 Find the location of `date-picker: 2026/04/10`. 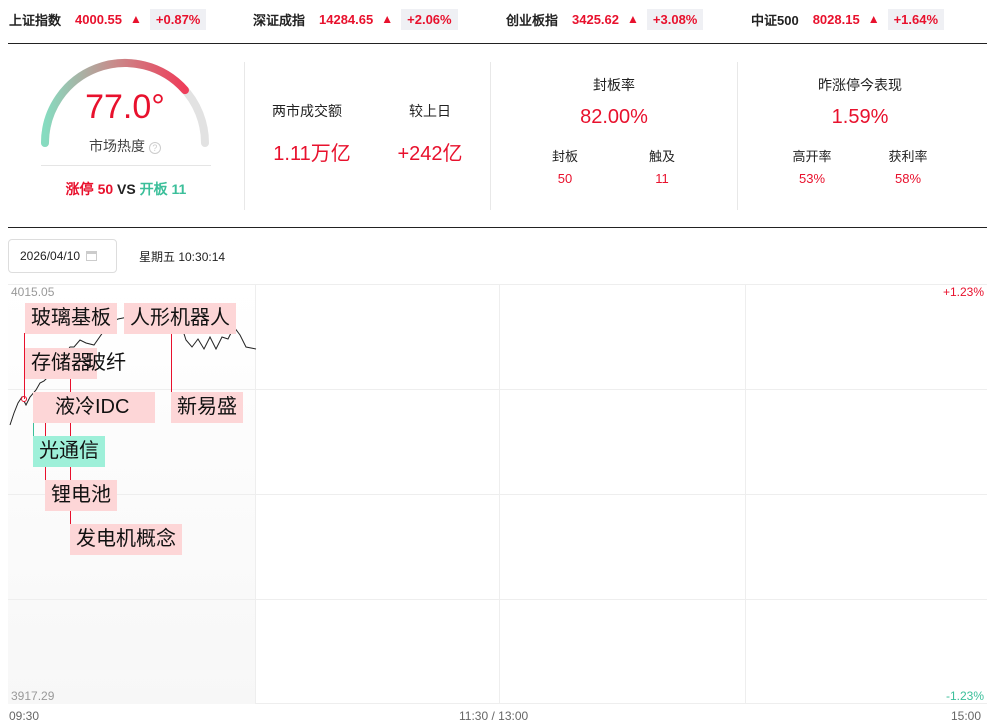

date-picker: 2026/04/10 is located at coordinates (62, 256).